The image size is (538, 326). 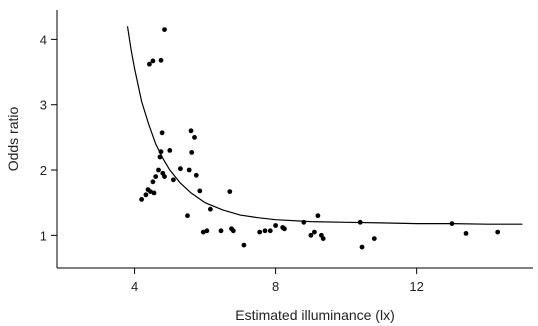 I want to click on x-tick-label: 12, so click(x=416, y=286).